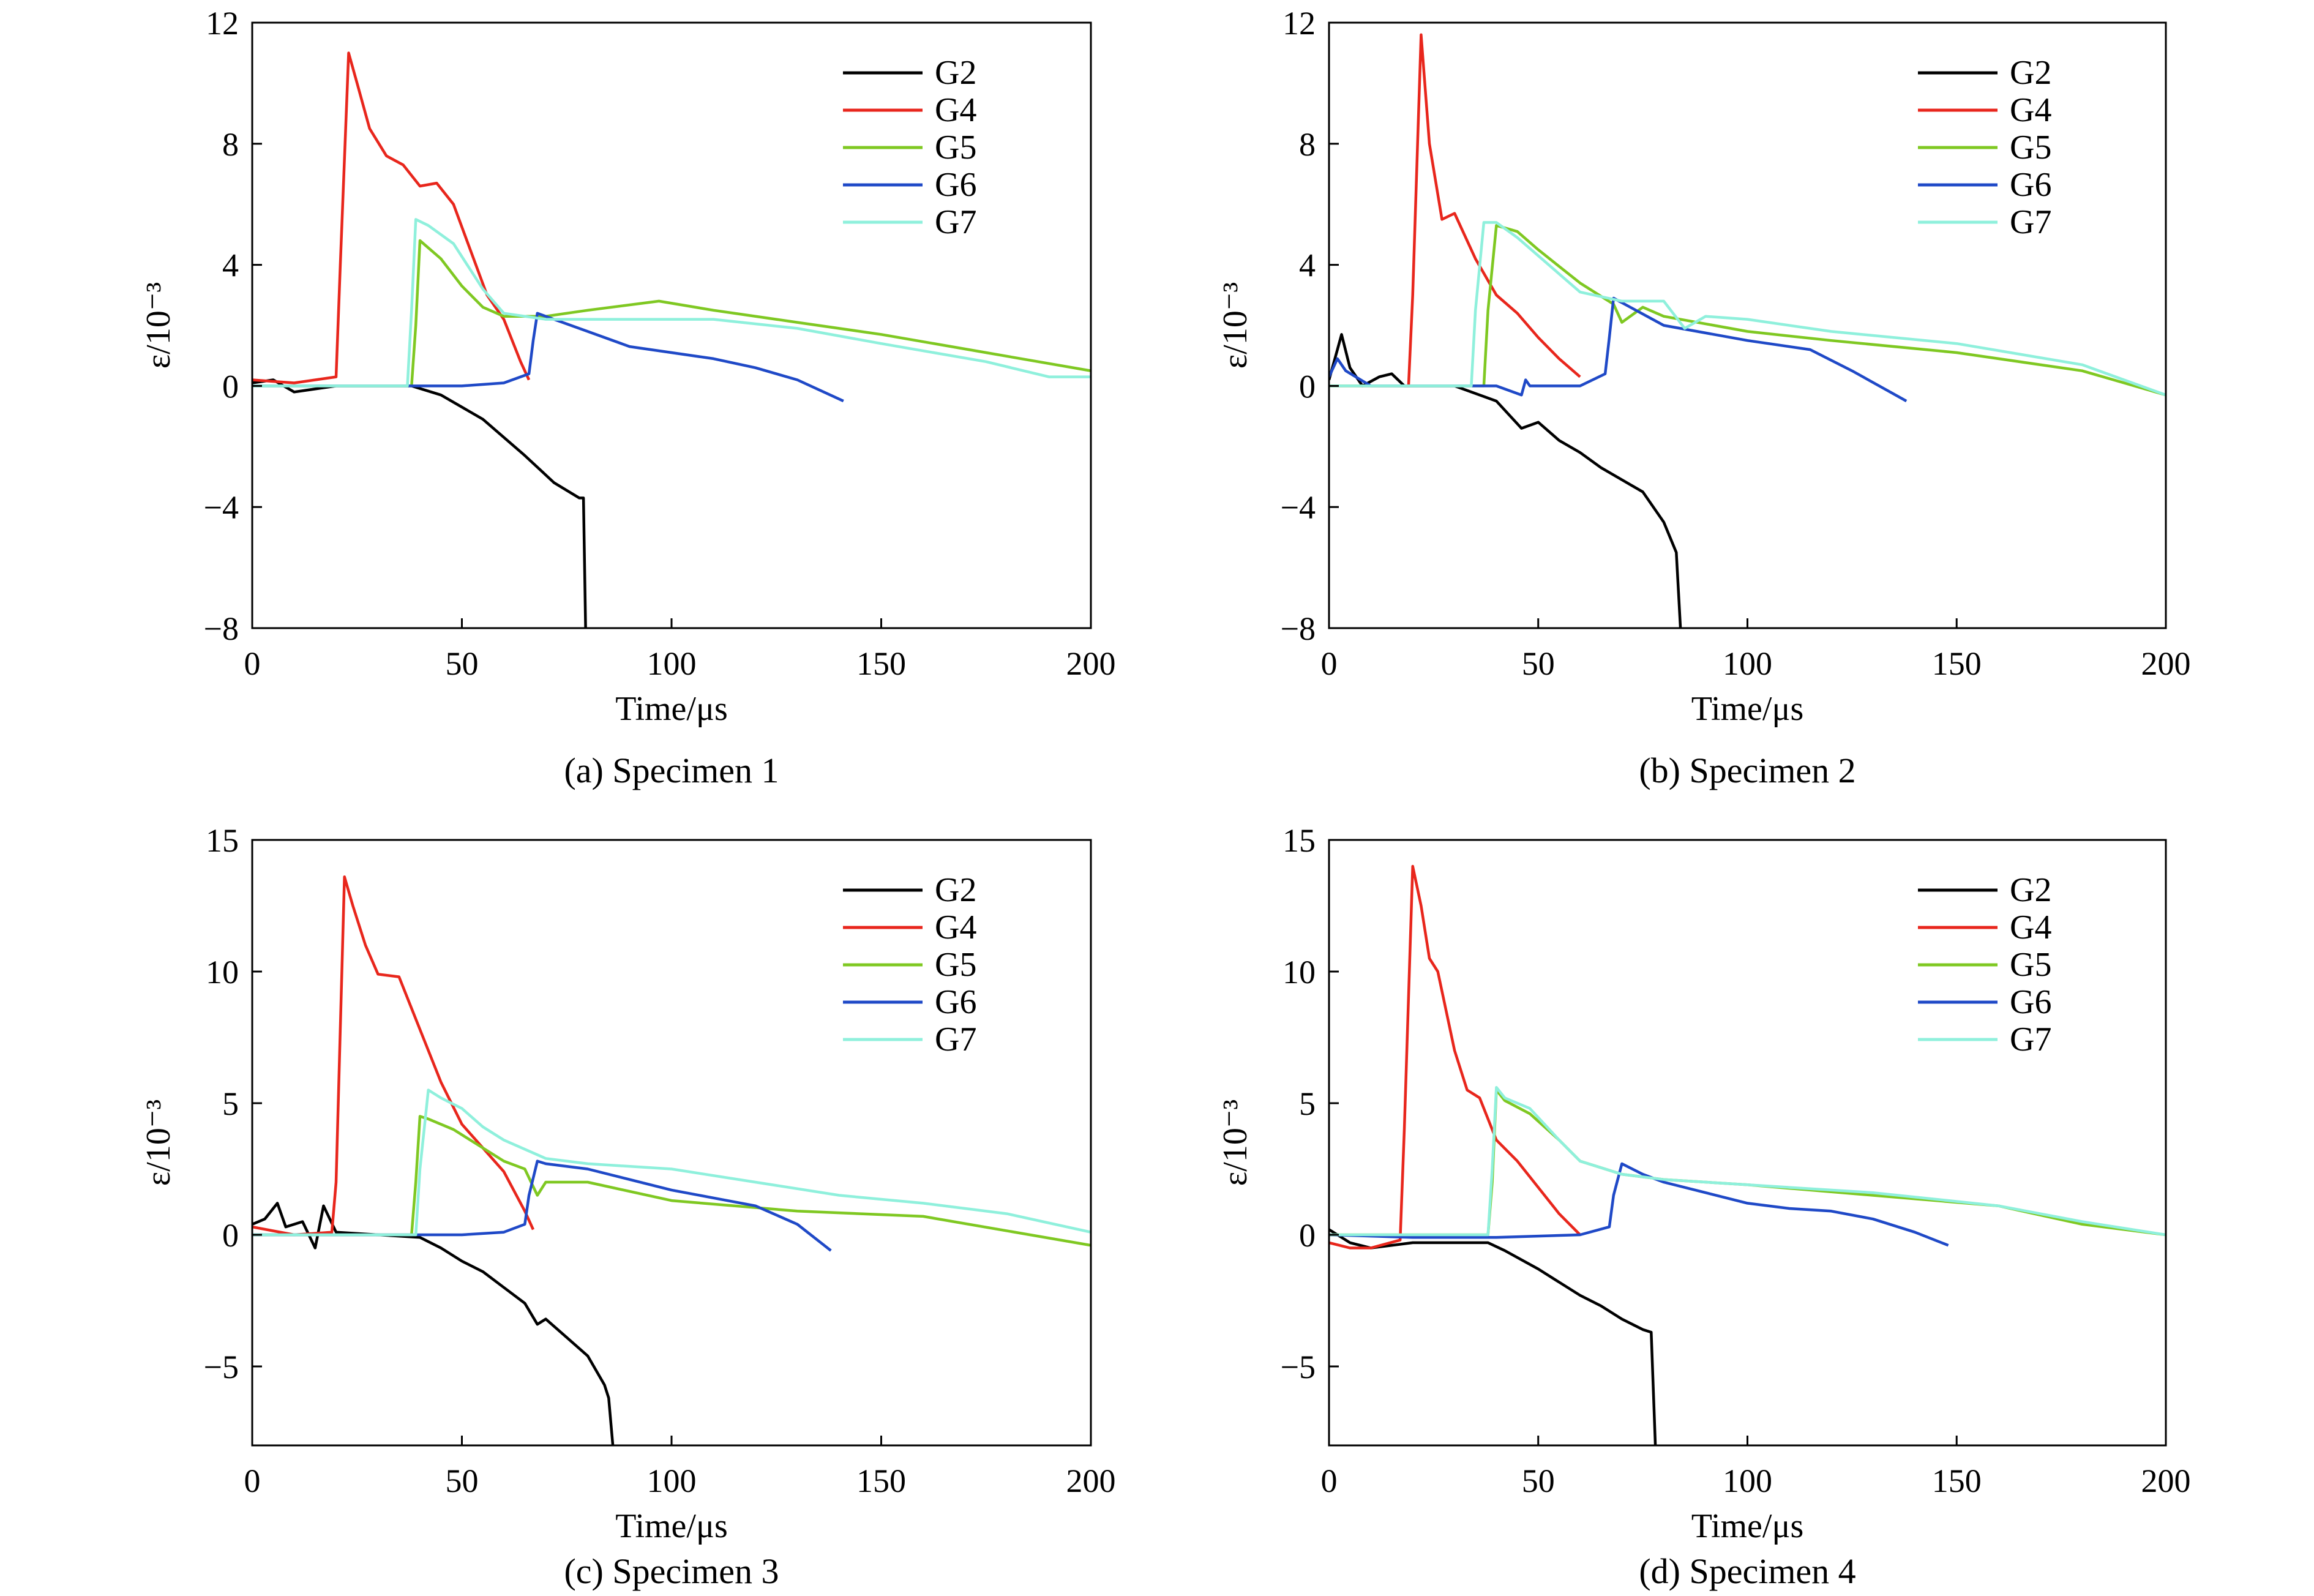  I want to click on panel-caption: (b) Specimen 2, so click(1747, 770).